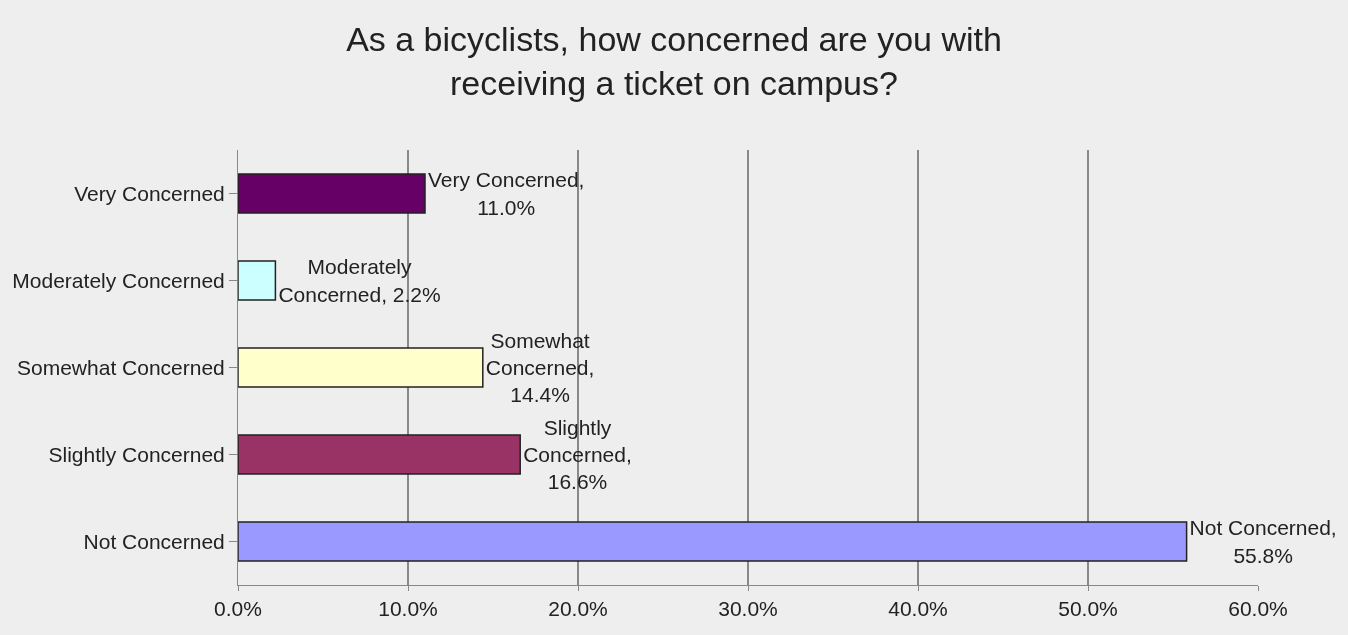 The height and width of the screenshot is (635, 1348). What do you see at coordinates (748, 609) in the screenshot?
I see `x-tick-label: 30.0%` at bounding box center [748, 609].